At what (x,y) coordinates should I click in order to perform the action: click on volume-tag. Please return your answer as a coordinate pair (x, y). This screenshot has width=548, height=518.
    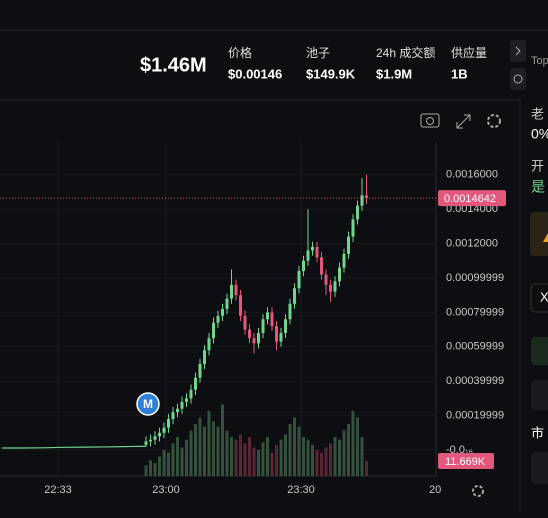
    Looking at the image, I should click on (466, 461).